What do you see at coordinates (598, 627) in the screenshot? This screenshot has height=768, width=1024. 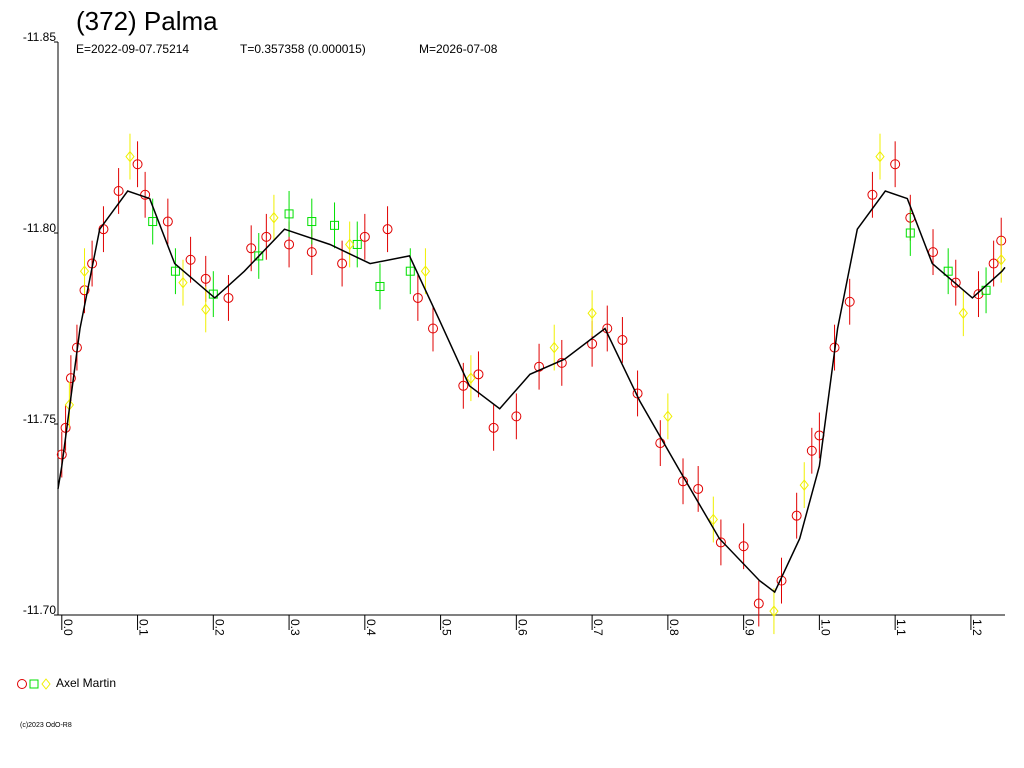 I see `x-tick-label: 0.7` at bounding box center [598, 627].